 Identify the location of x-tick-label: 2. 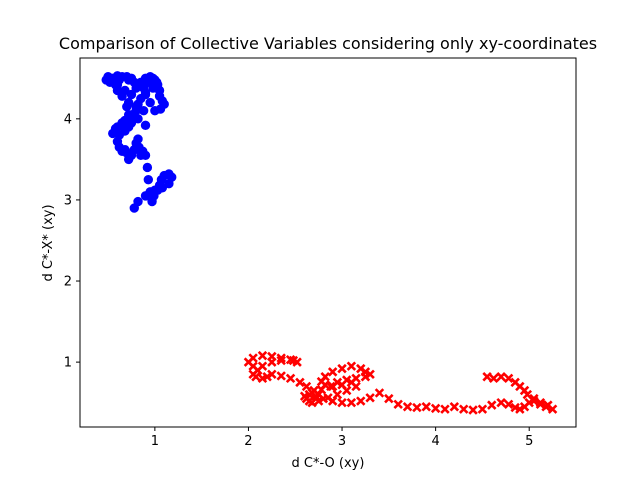
(248, 441).